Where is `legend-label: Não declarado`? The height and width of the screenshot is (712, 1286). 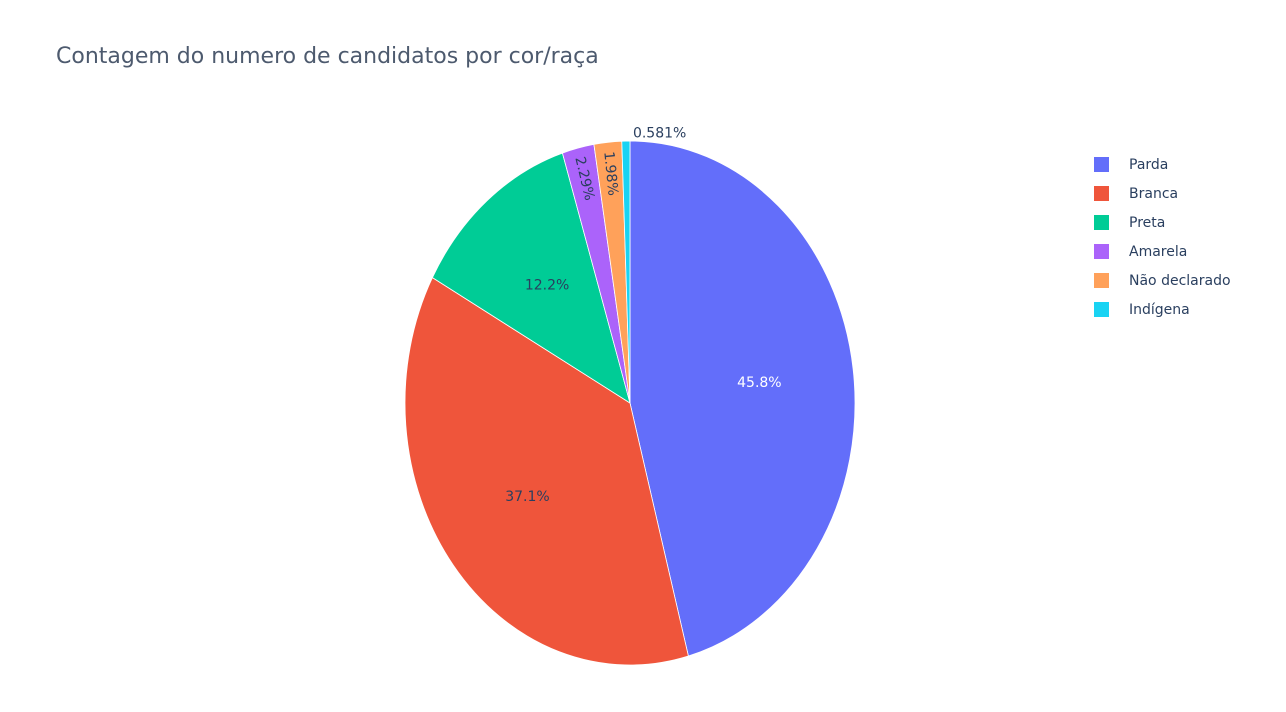 legend-label: Não declarado is located at coordinates (1180, 280).